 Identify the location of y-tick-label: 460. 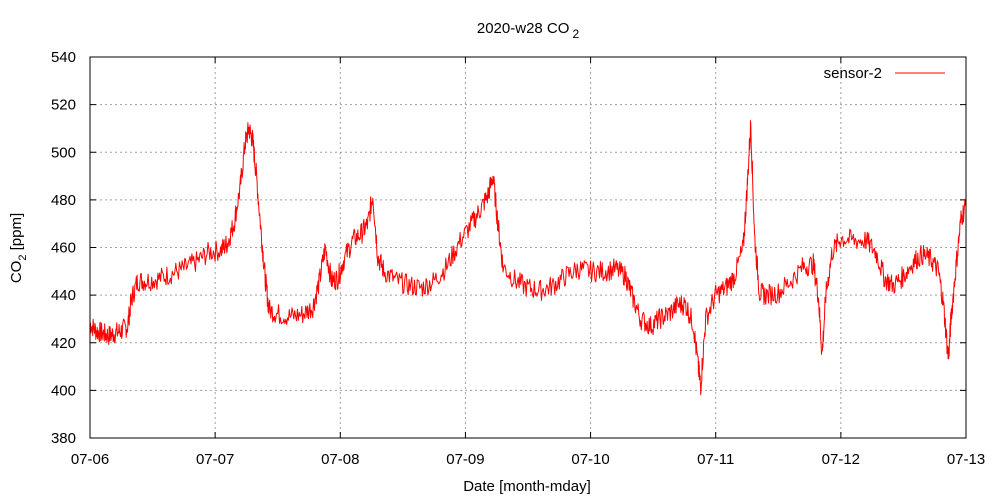
(63, 248).